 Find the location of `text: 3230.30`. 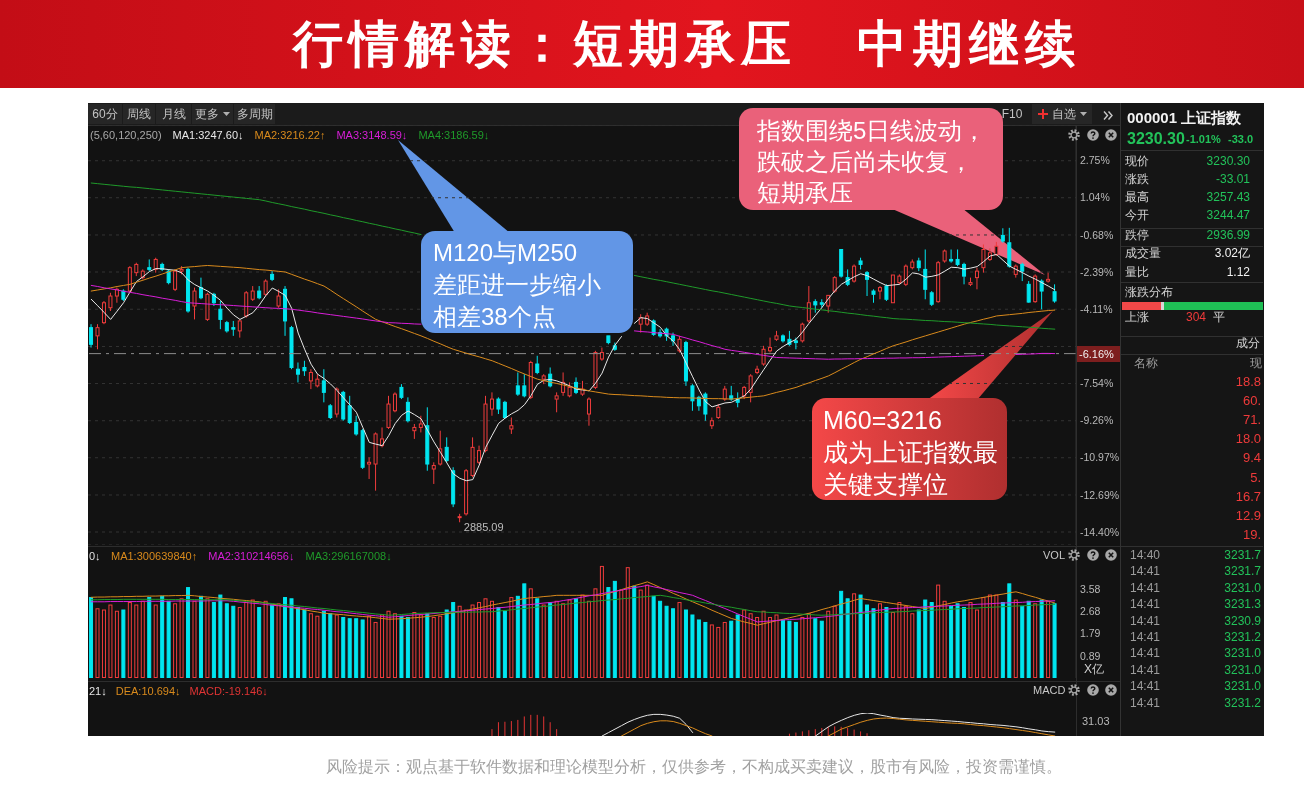

text: 3230.30 is located at coordinates (1156, 139).